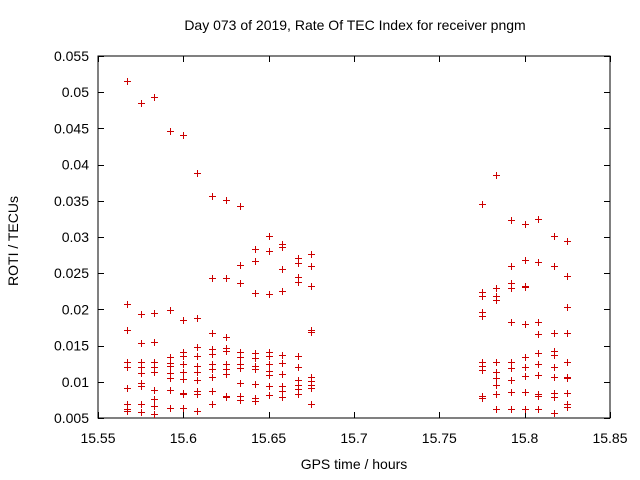 The width and height of the screenshot is (640, 480). Describe the element at coordinates (71, 128) in the screenshot. I see `y-tick-label: 0.045` at that location.